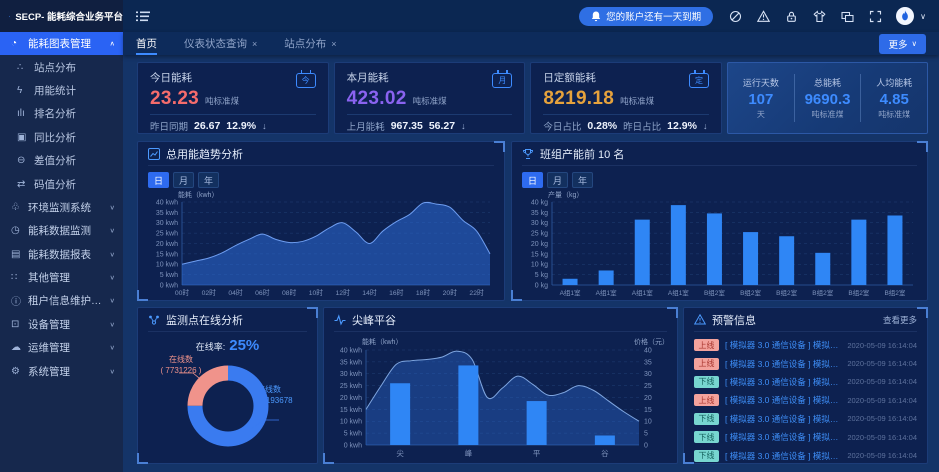  Describe the element at coordinates (167, 223) in the screenshot. I see `svg-text: 30 kwh` at that location.